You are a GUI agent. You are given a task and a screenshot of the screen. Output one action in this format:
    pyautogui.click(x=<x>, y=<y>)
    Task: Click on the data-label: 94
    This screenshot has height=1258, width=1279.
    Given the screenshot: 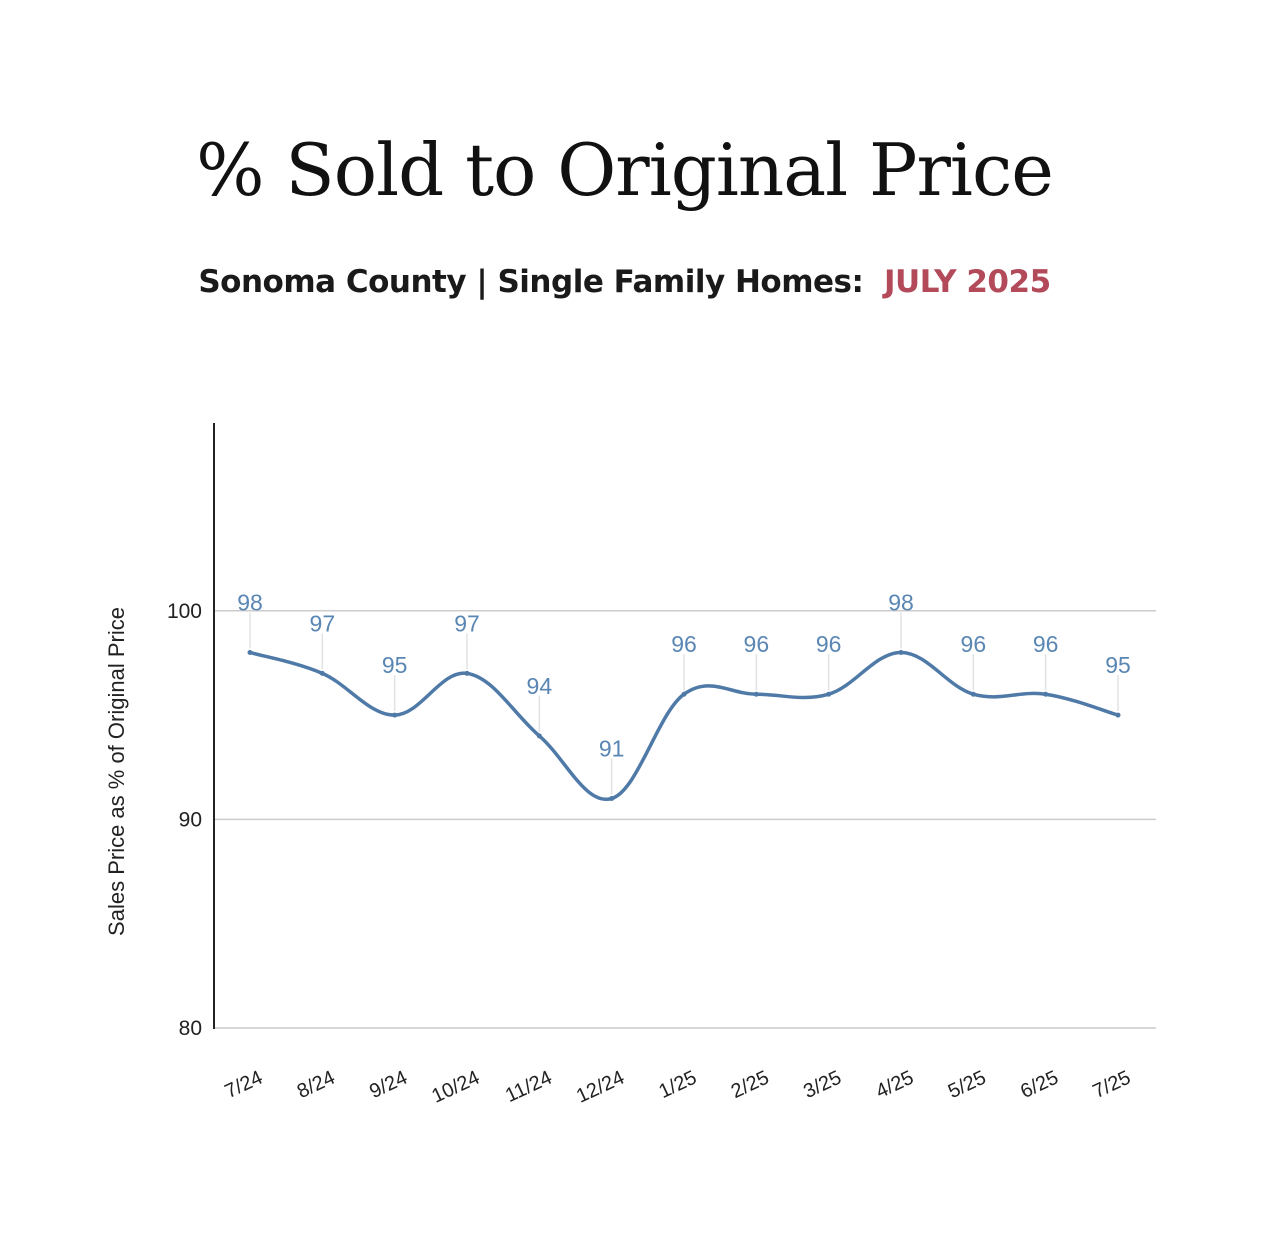 What is the action you would take?
    pyautogui.click(x=540, y=686)
    